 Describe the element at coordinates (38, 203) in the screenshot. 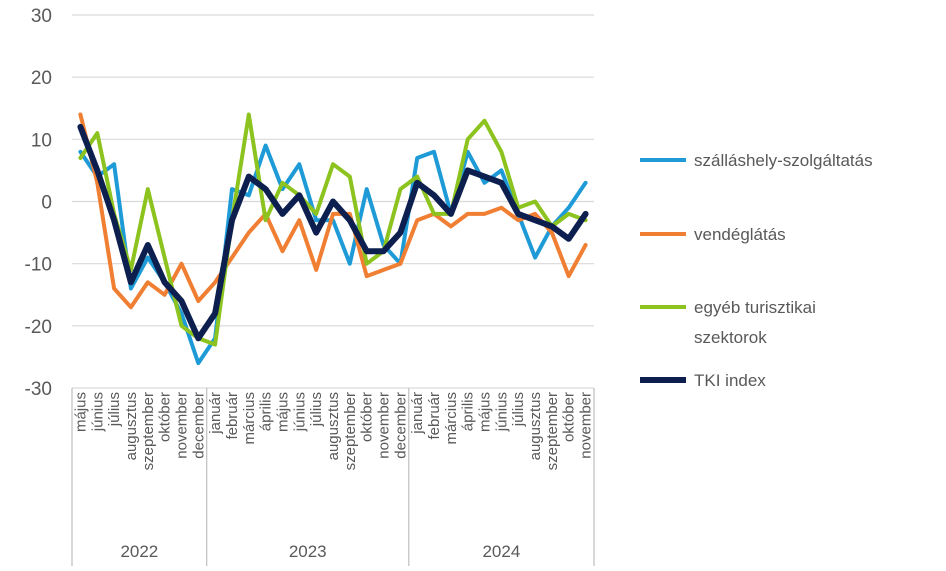

I see `y-axis-labels: 30 20 10 0 -10 -20 -30` at that location.